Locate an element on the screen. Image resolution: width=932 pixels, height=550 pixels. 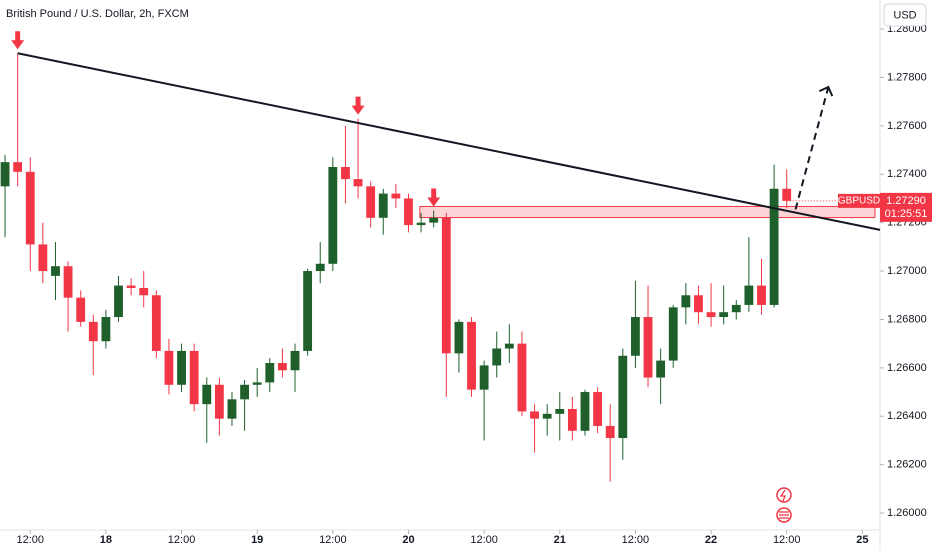
y-tick-label: 1.26800 is located at coordinates (907, 319).